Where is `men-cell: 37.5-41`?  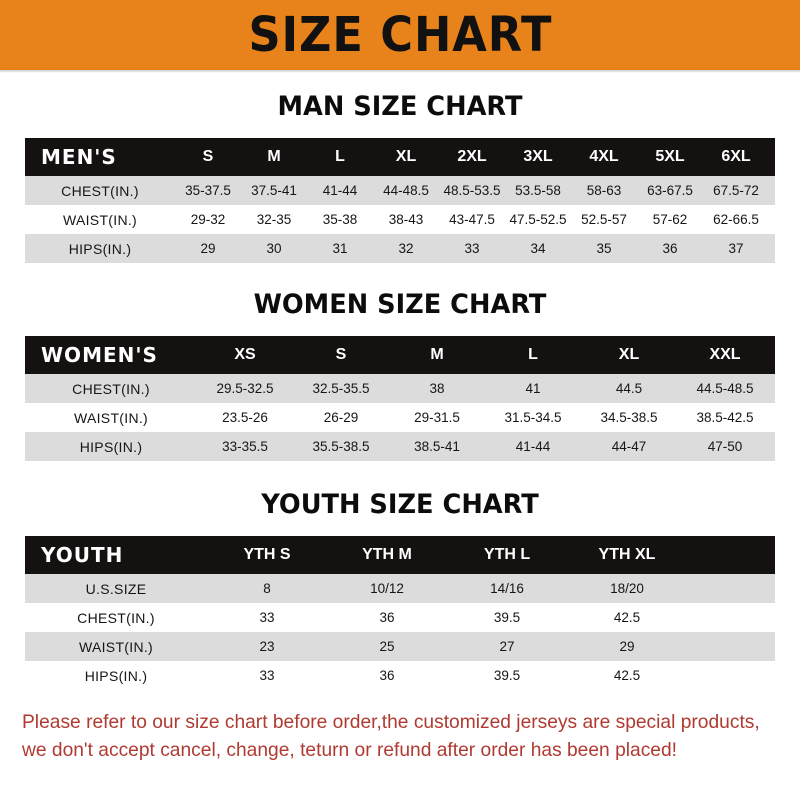 men-cell: 37.5-41 is located at coordinates (274, 190).